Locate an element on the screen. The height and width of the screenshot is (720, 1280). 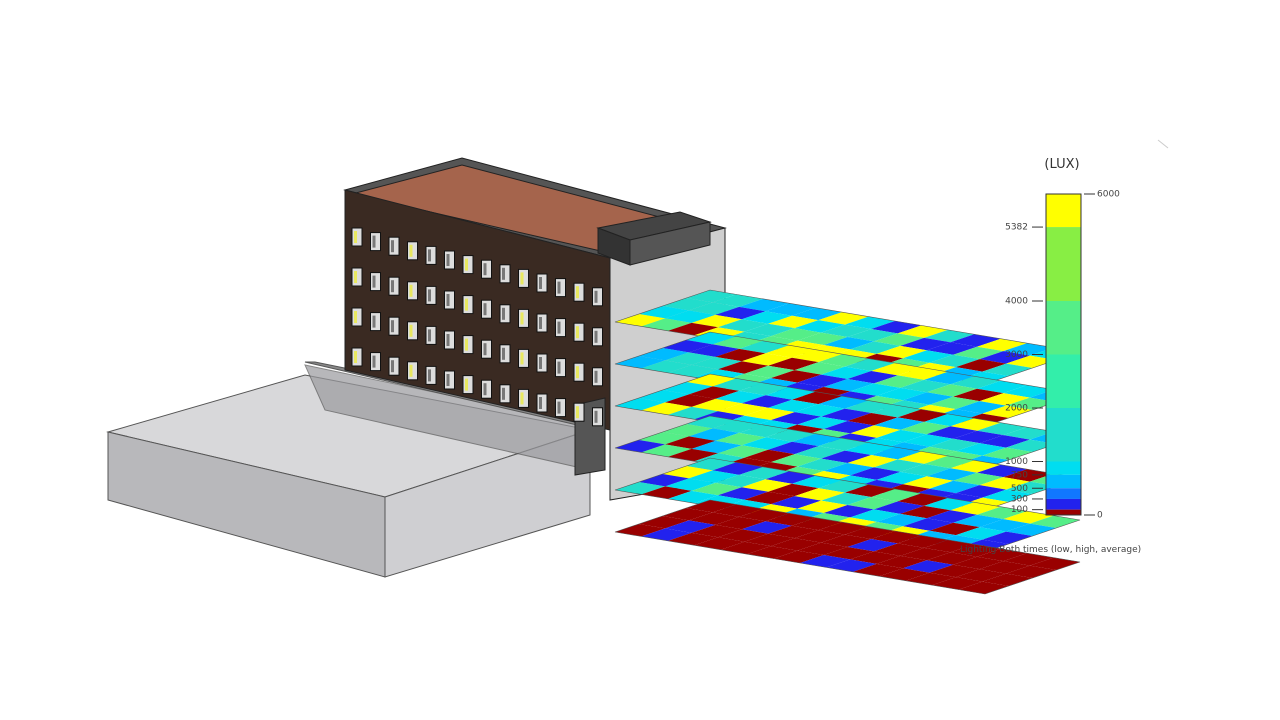
plate-outline is located at coordinates (847, 547).